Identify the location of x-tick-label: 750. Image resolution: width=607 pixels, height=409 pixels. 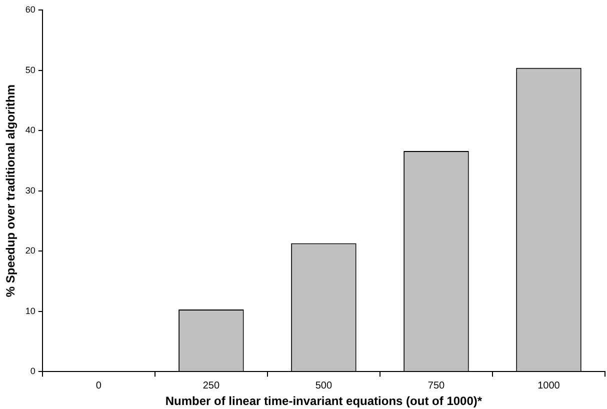
(437, 386).